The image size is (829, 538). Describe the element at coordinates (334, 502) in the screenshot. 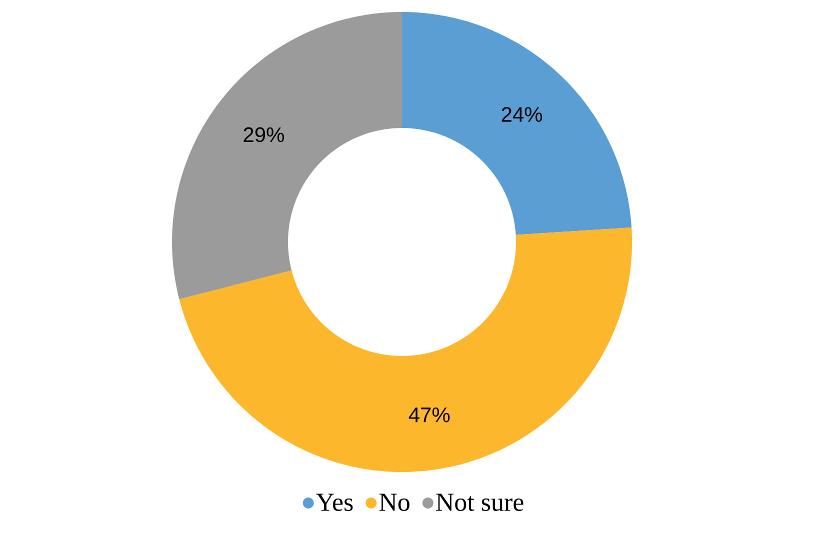

I see `legend-label: Yes` at that location.